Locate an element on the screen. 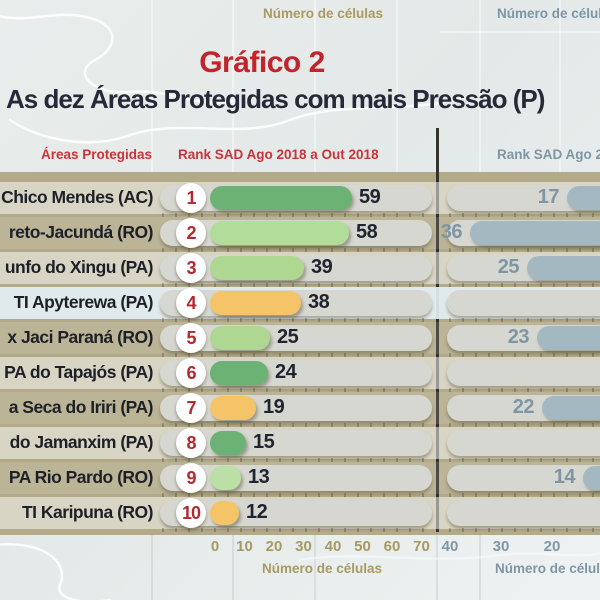 The image size is (600, 600). bottom-axis-label-right: Número de célul is located at coordinates (547, 568).